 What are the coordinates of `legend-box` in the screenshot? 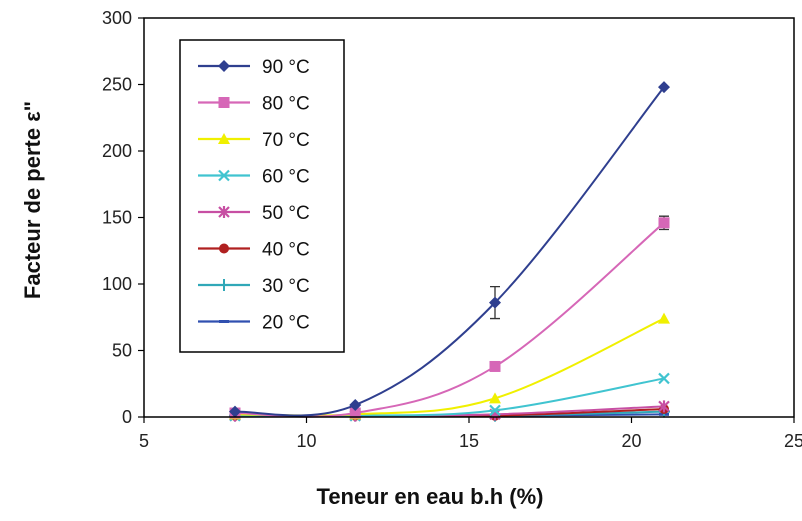 It's located at (262, 196).